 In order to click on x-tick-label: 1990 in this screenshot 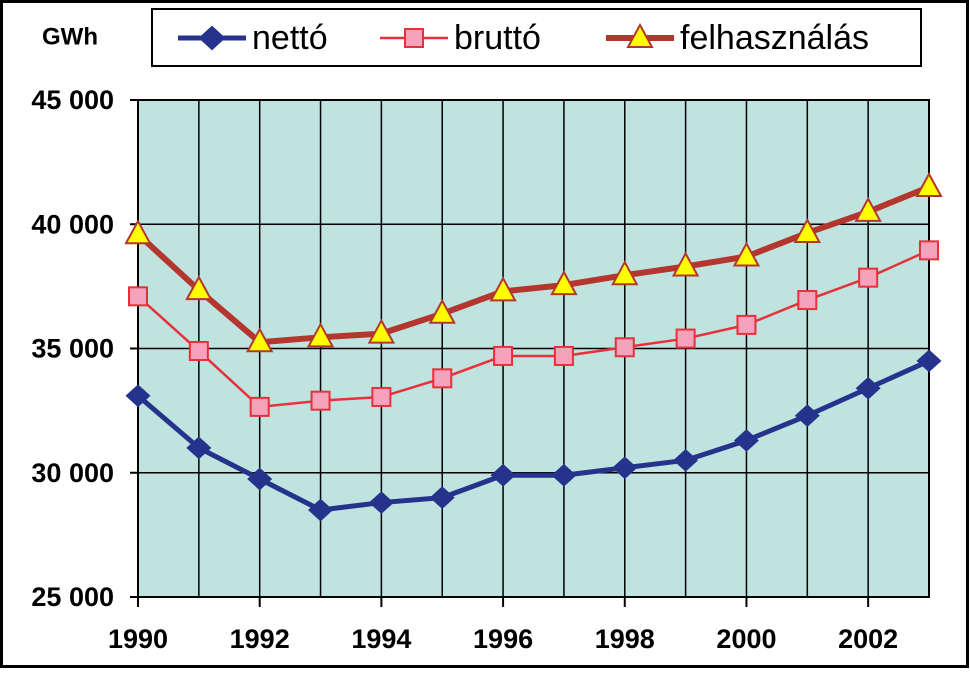, I will do `click(138, 639)`.